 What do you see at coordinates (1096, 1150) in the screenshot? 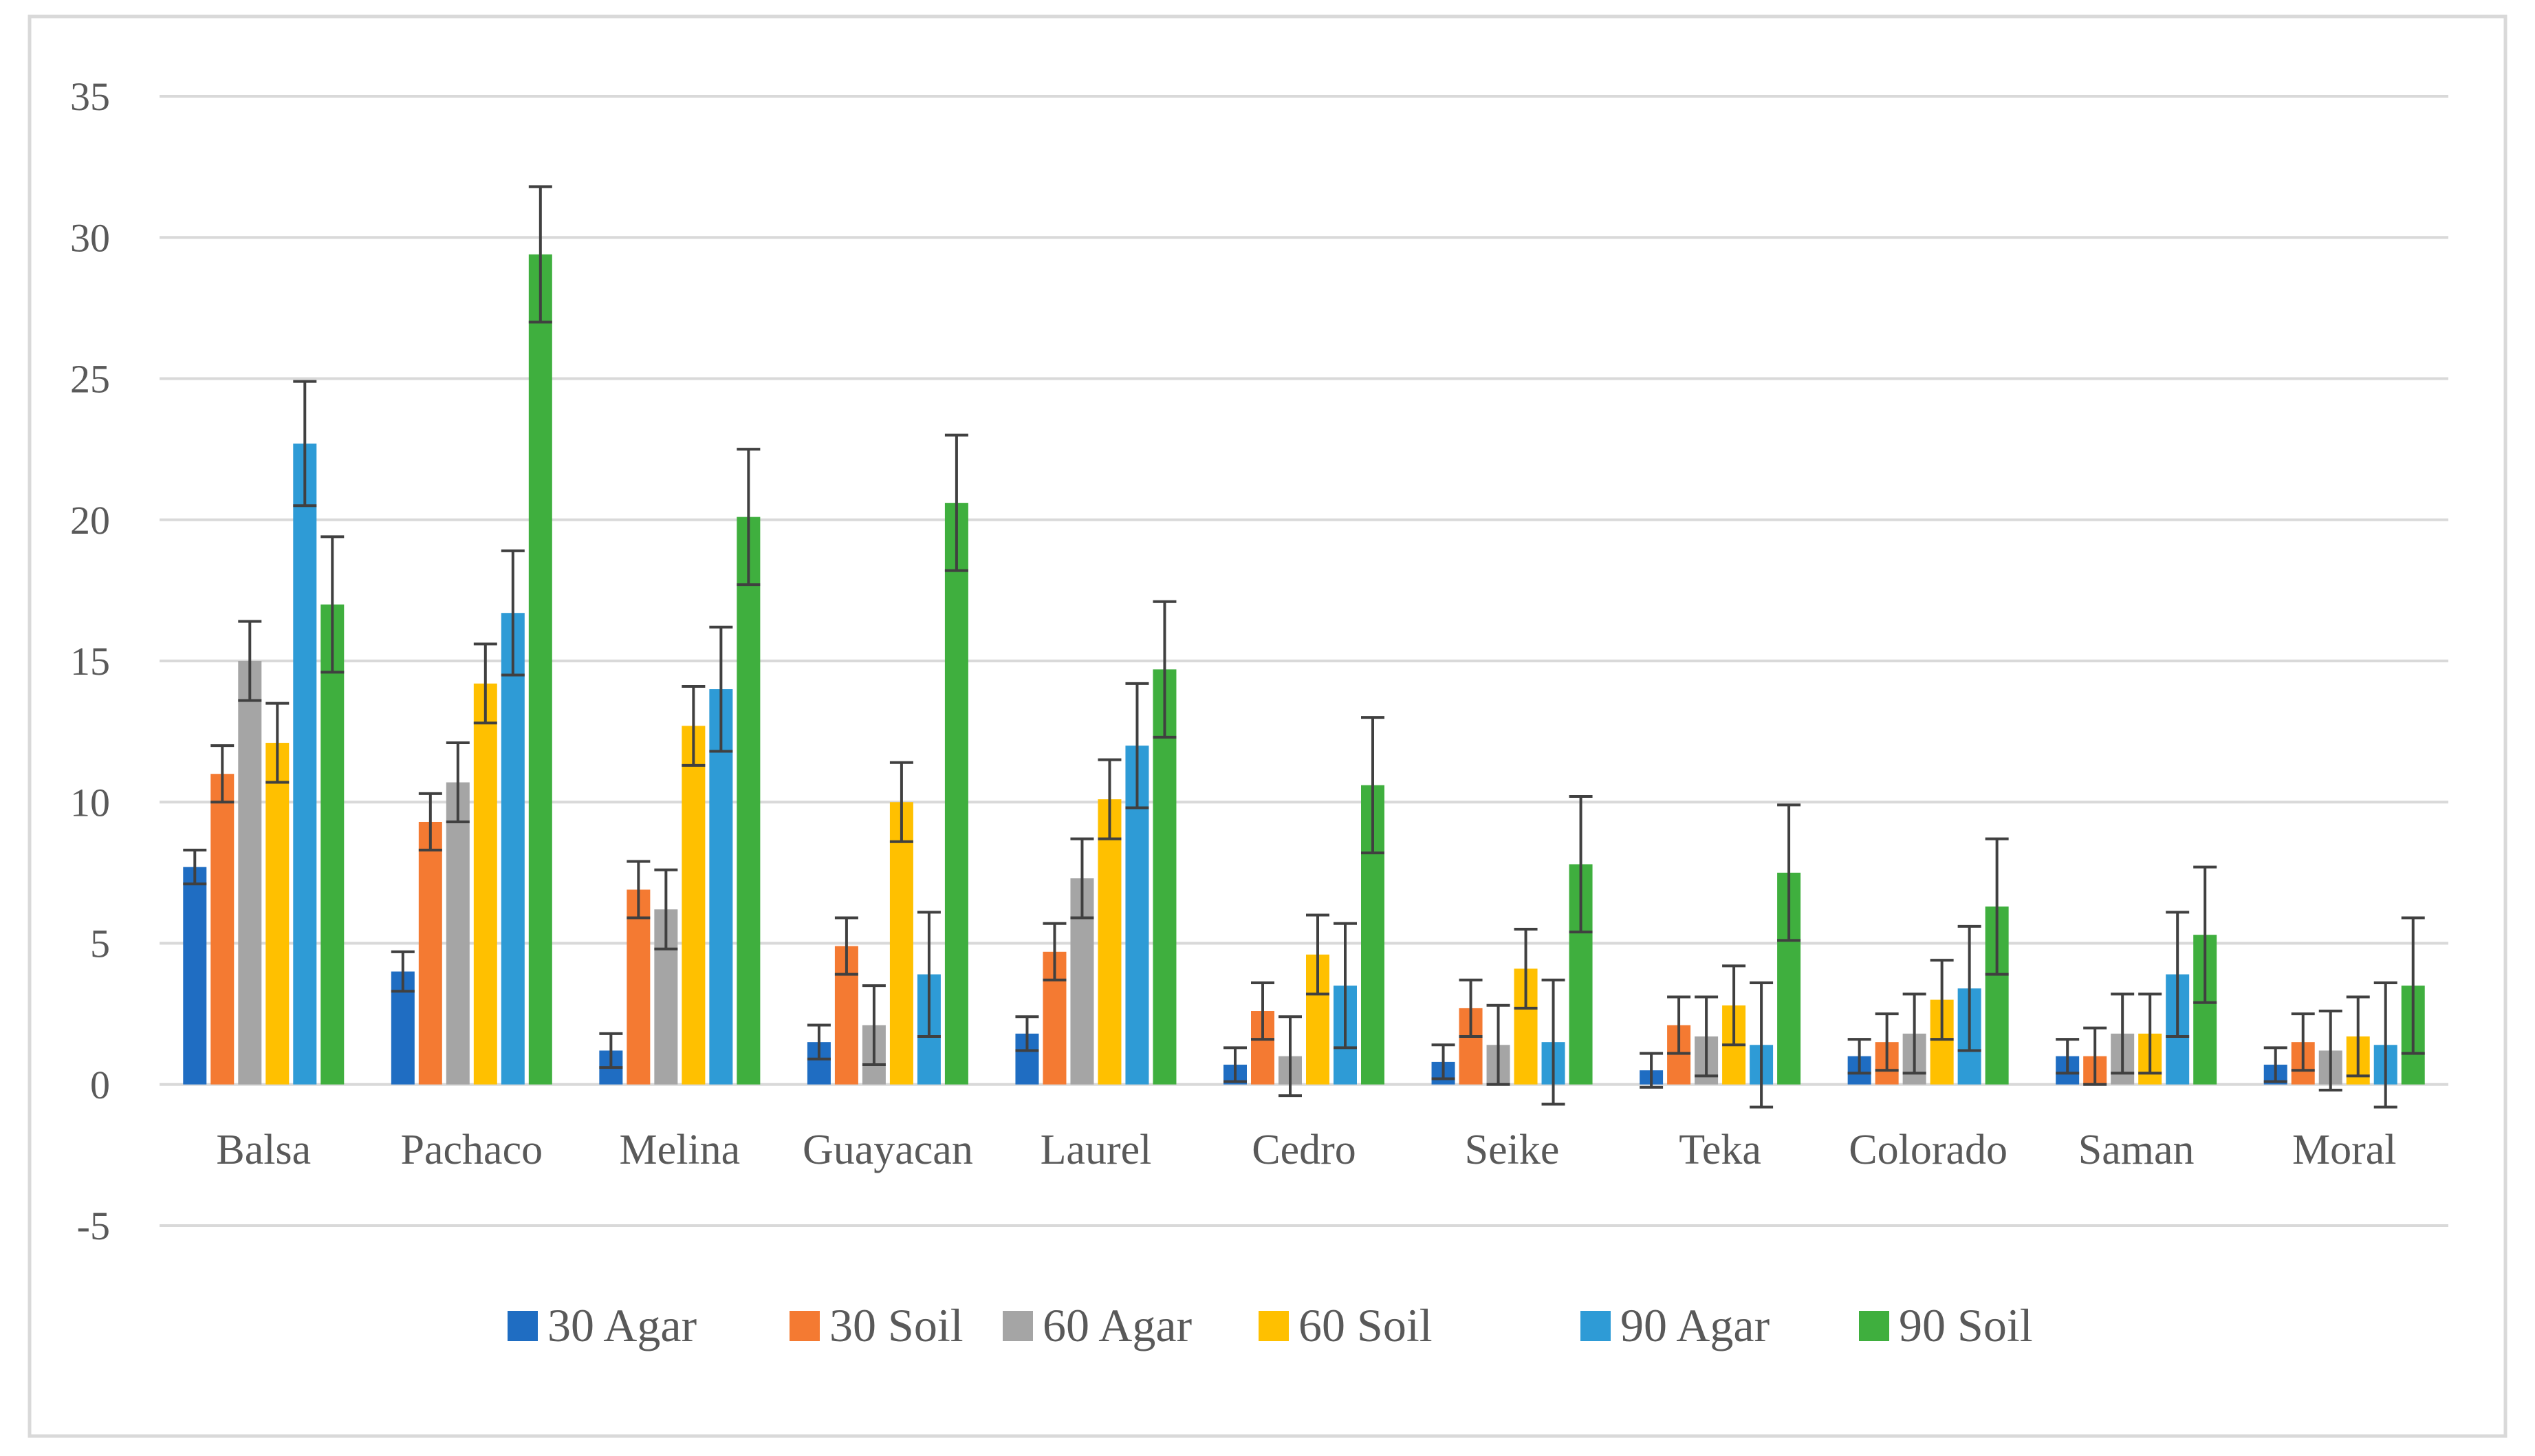
I see `x-tick-label: Laurel` at bounding box center [1096, 1150].